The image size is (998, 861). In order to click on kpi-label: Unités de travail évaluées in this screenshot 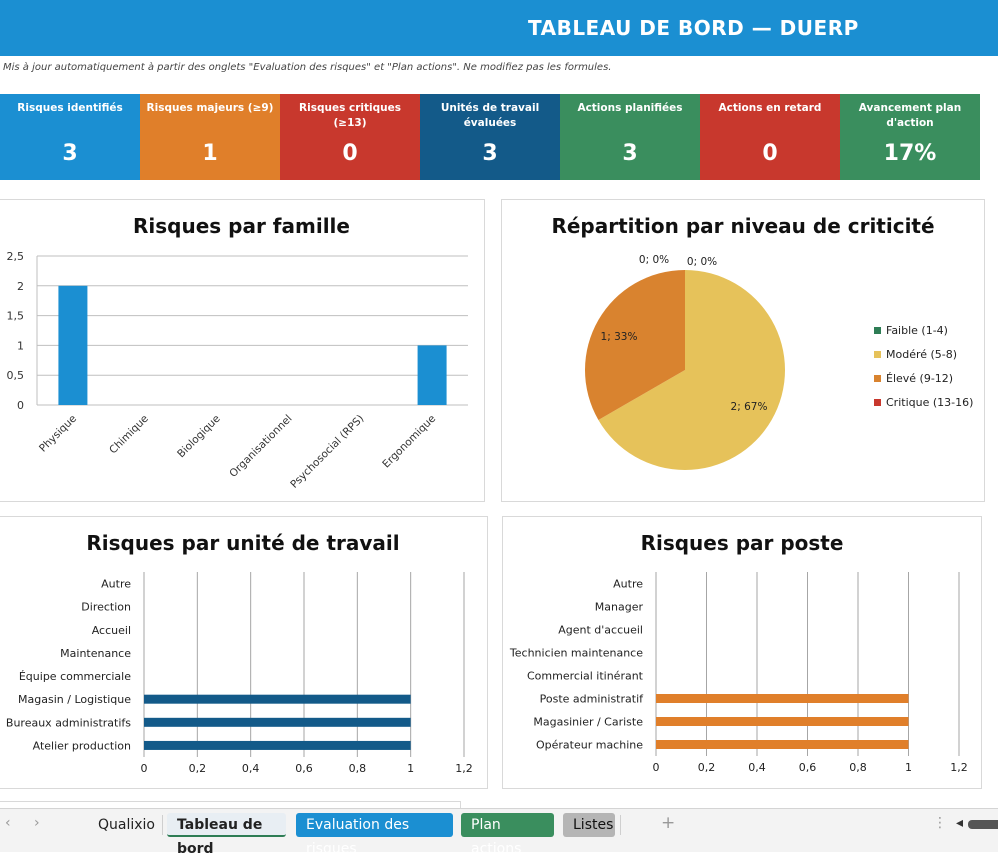, I will do `click(490, 115)`.